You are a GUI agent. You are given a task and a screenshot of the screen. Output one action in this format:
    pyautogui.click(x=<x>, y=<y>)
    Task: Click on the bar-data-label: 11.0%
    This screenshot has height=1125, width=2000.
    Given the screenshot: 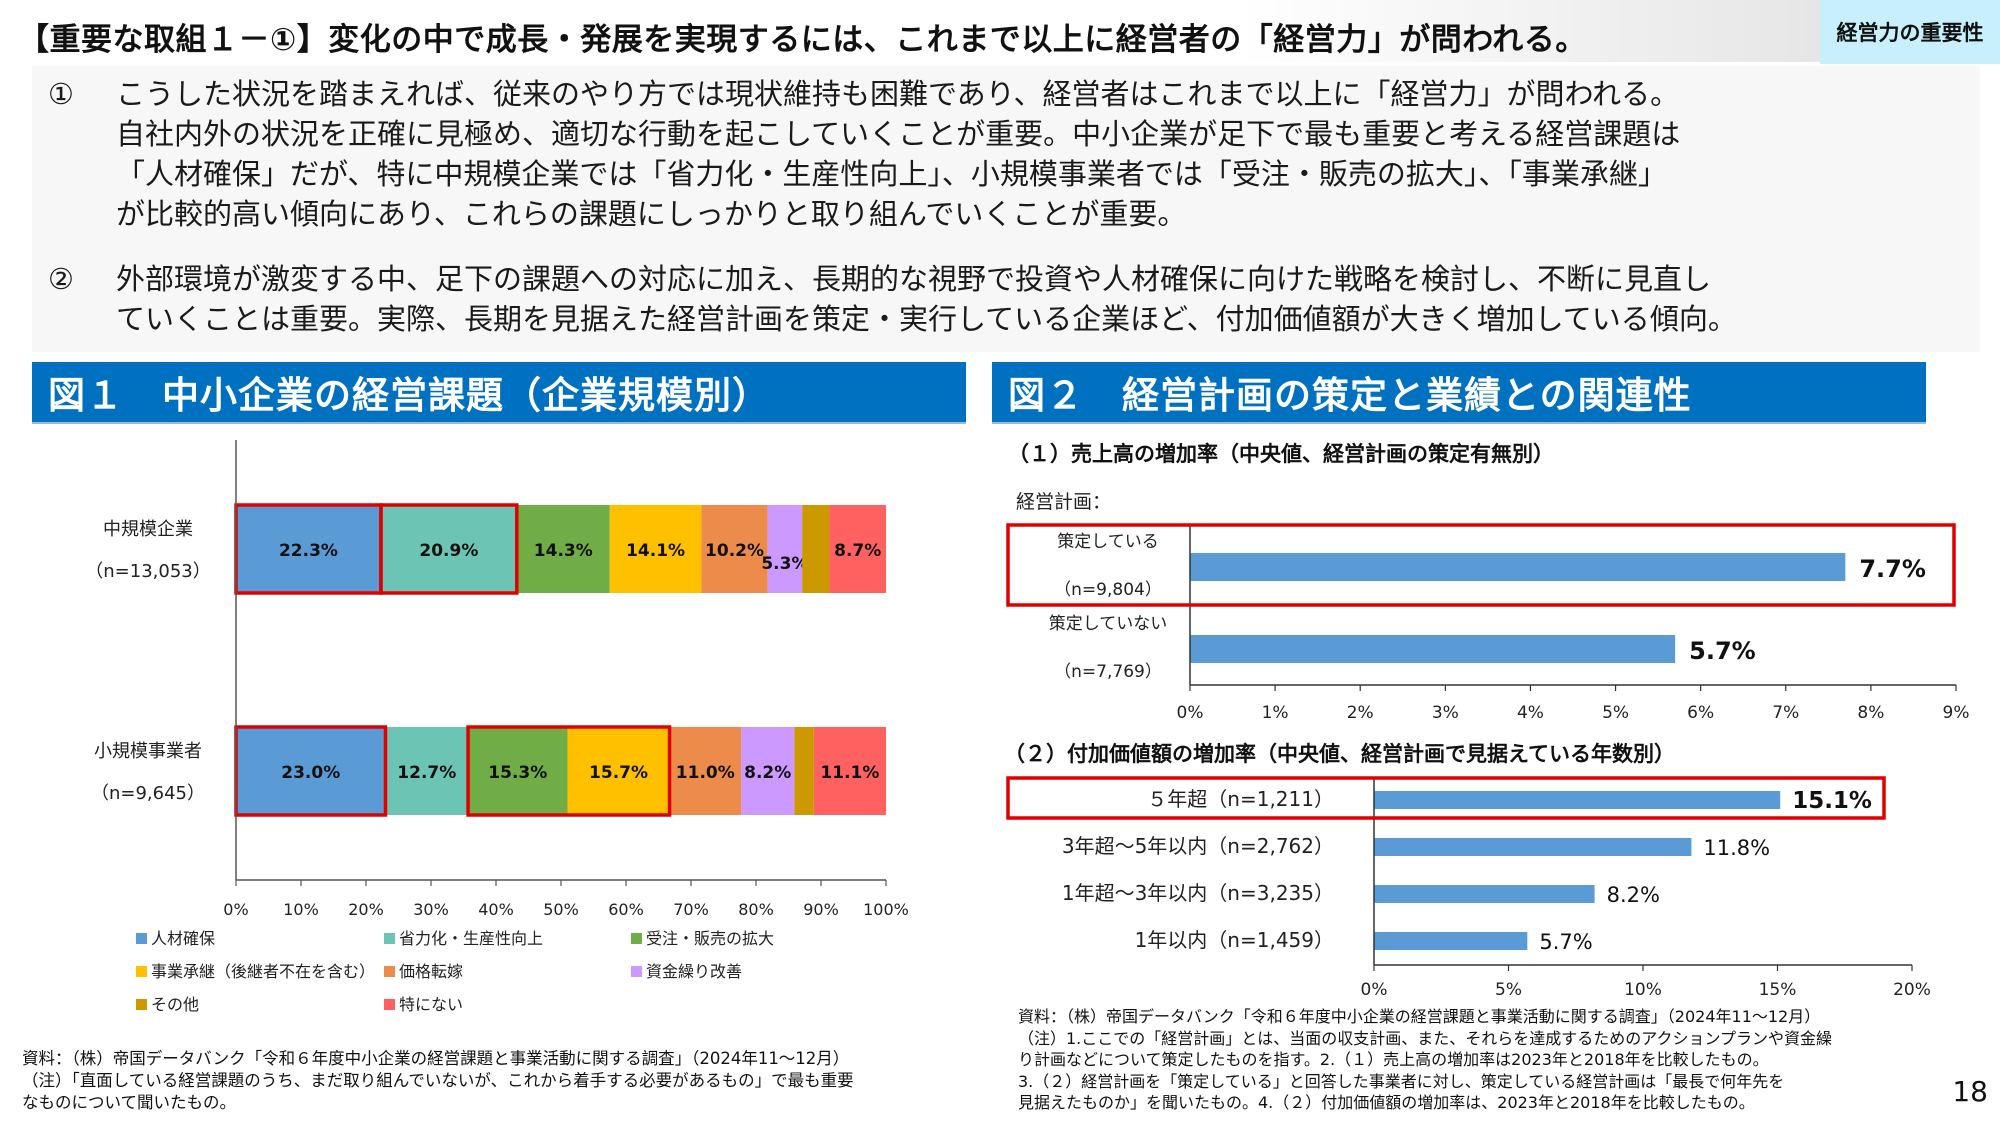 What is the action you would take?
    pyautogui.click(x=705, y=773)
    